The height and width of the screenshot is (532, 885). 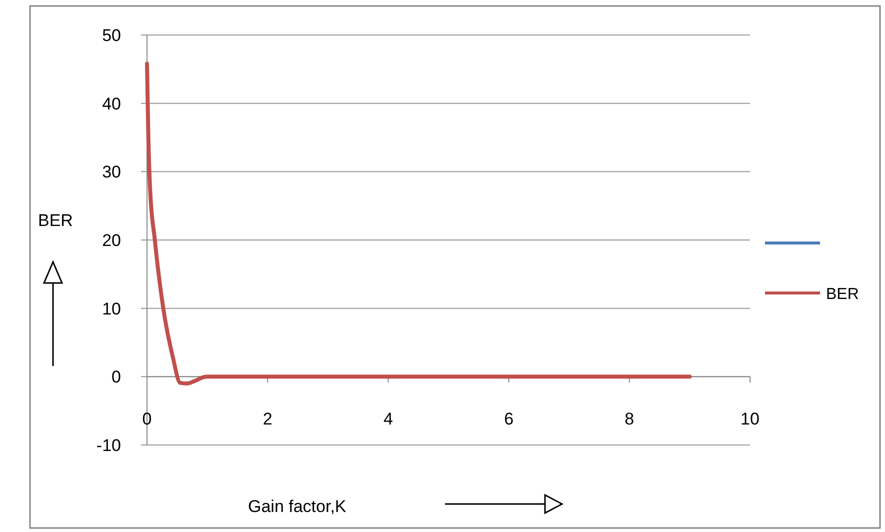 I want to click on x-tick-label: 4, so click(x=388, y=419).